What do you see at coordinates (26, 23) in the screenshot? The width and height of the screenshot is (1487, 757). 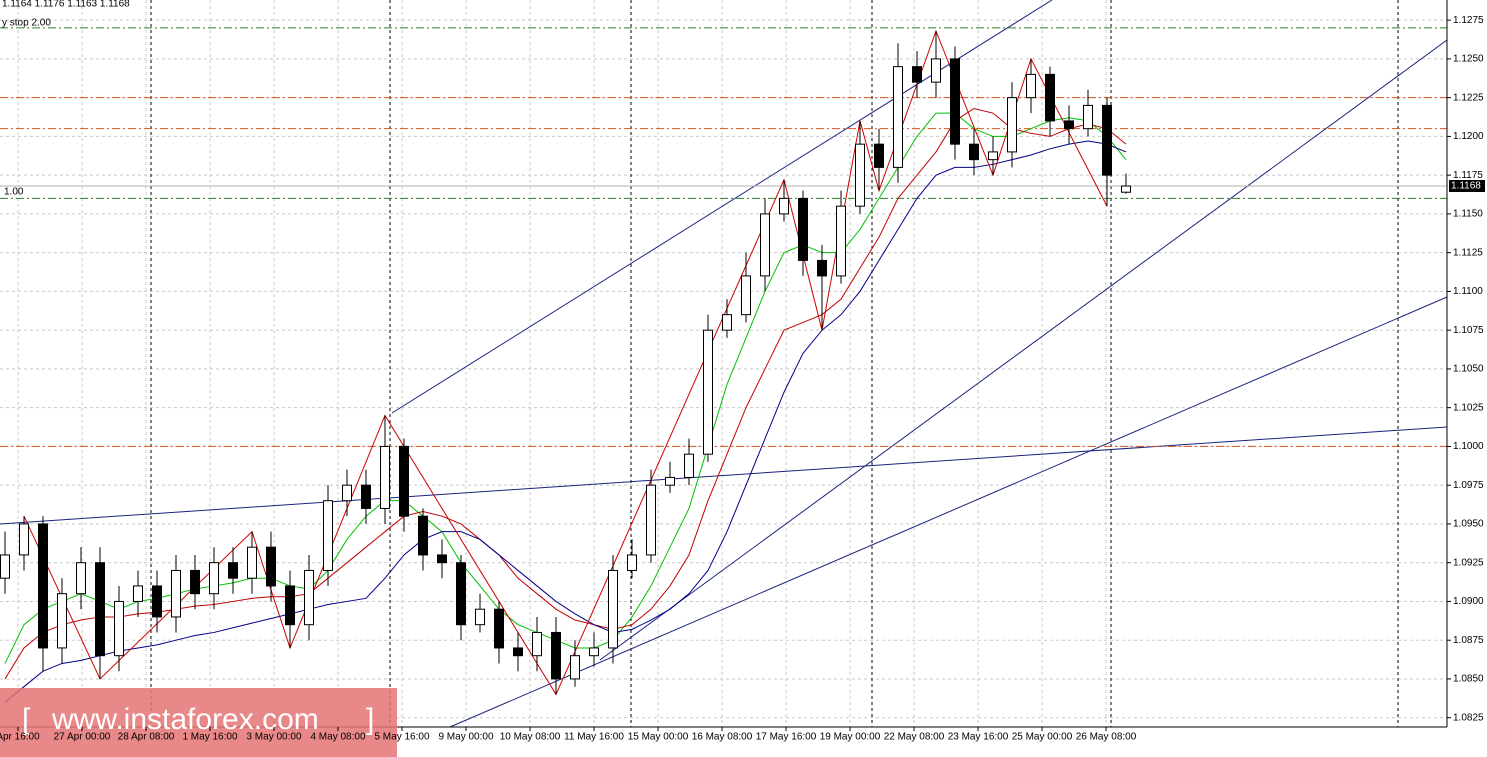 I see `indicator-label: y stop 2.00` at bounding box center [26, 23].